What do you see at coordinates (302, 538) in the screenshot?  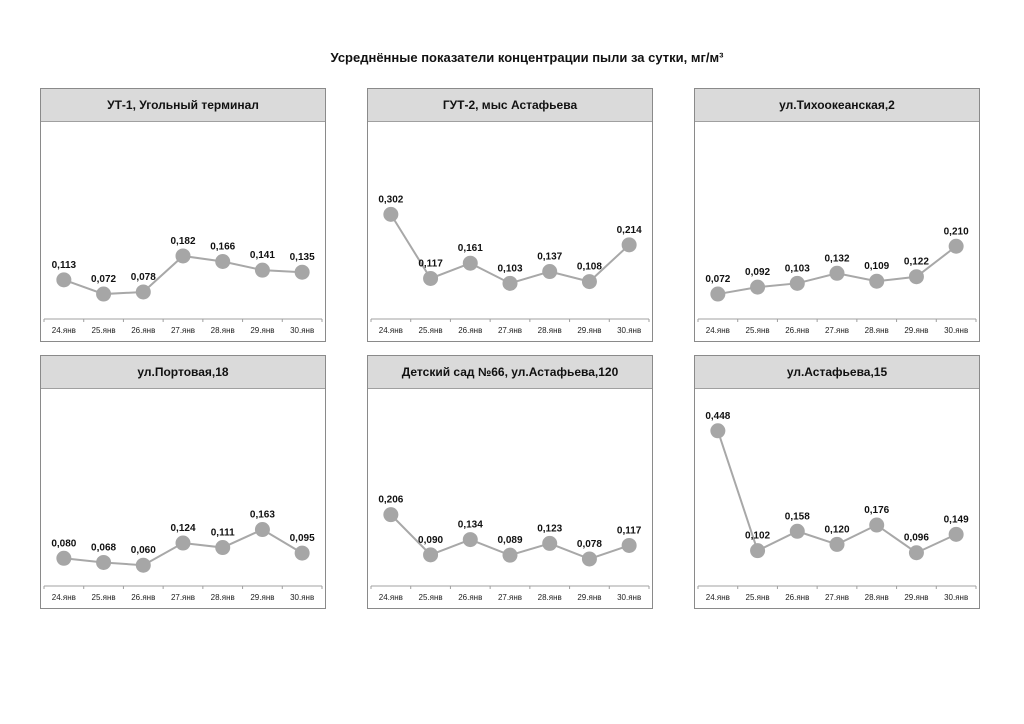 I see `data-label: 0,095` at bounding box center [302, 538].